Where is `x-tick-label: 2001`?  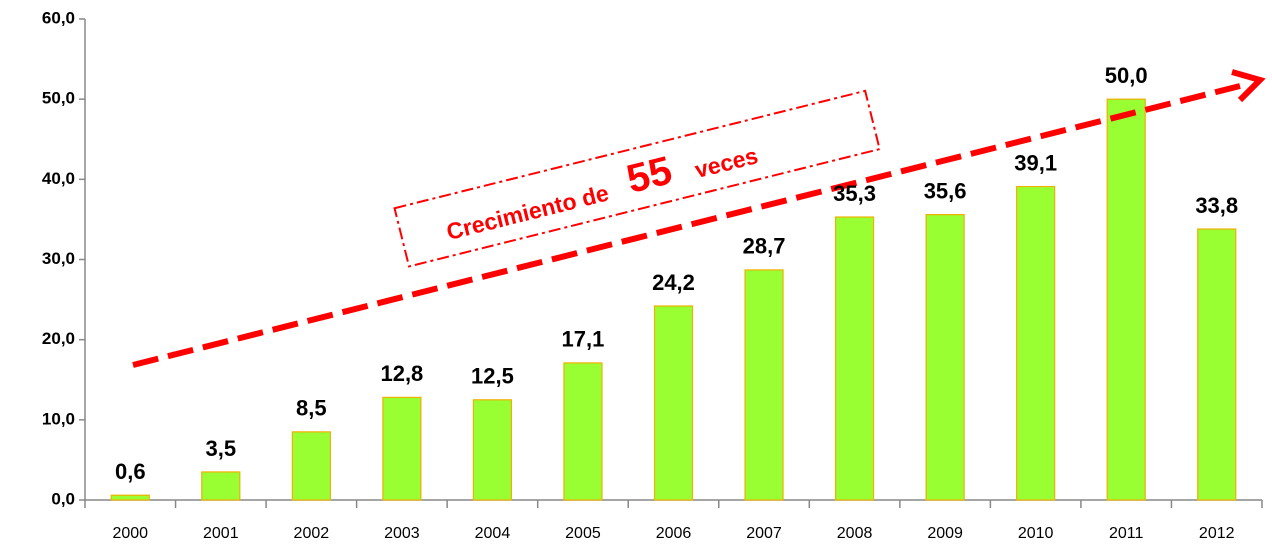
x-tick-label: 2001 is located at coordinates (221, 533).